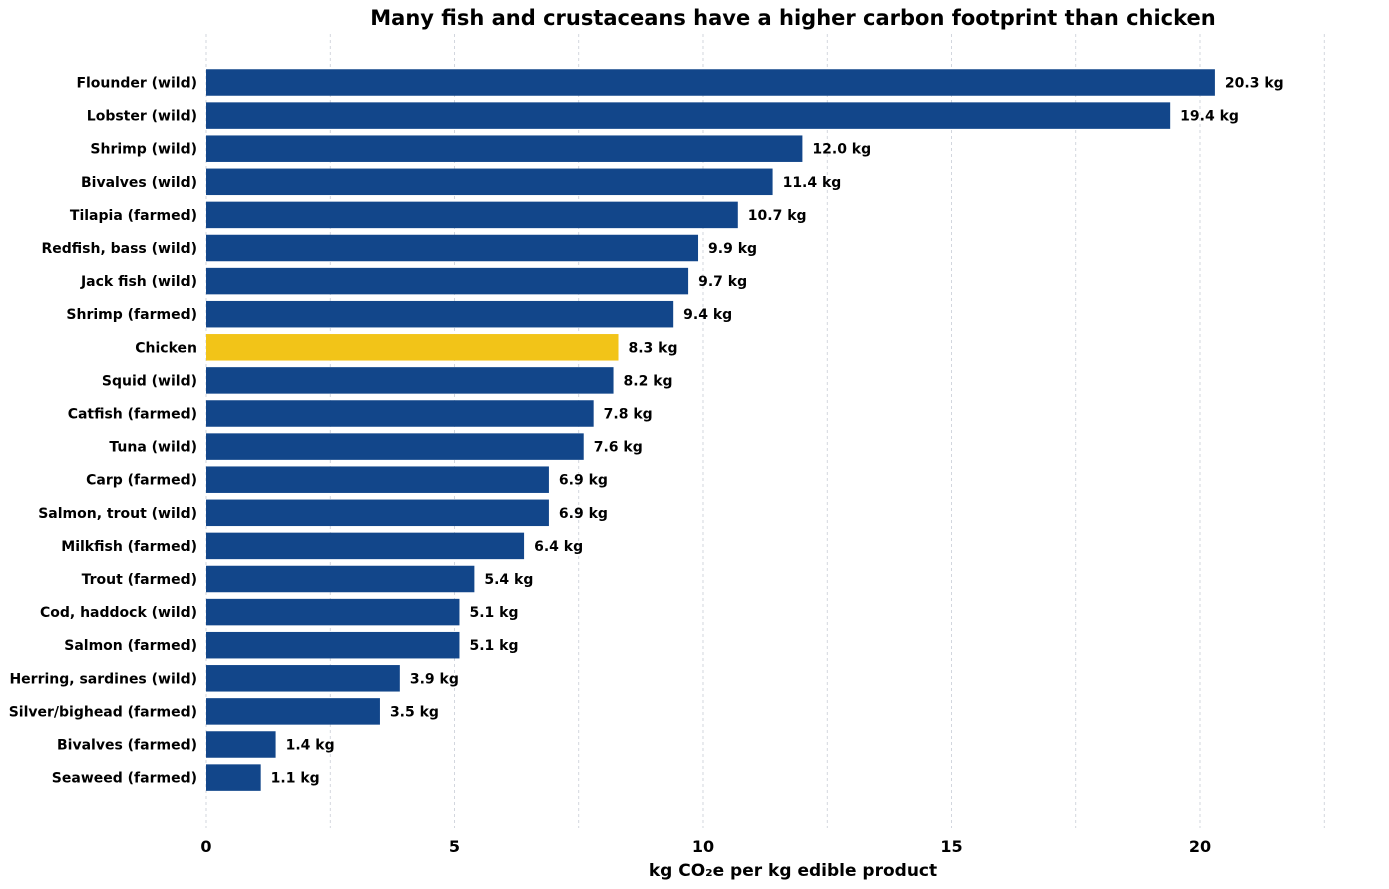  Describe the element at coordinates (139, 183) in the screenshot. I see `category-label: Bivalves (wild)` at that location.